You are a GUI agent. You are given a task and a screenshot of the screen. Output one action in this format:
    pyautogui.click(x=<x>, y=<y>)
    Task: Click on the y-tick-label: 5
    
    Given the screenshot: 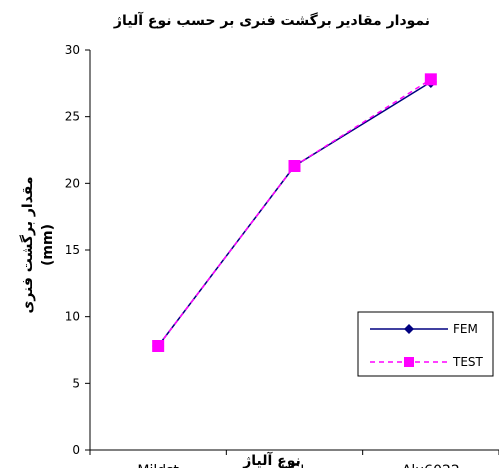 What is the action you would take?
    pyautogui.click(x=76, y=383)
    